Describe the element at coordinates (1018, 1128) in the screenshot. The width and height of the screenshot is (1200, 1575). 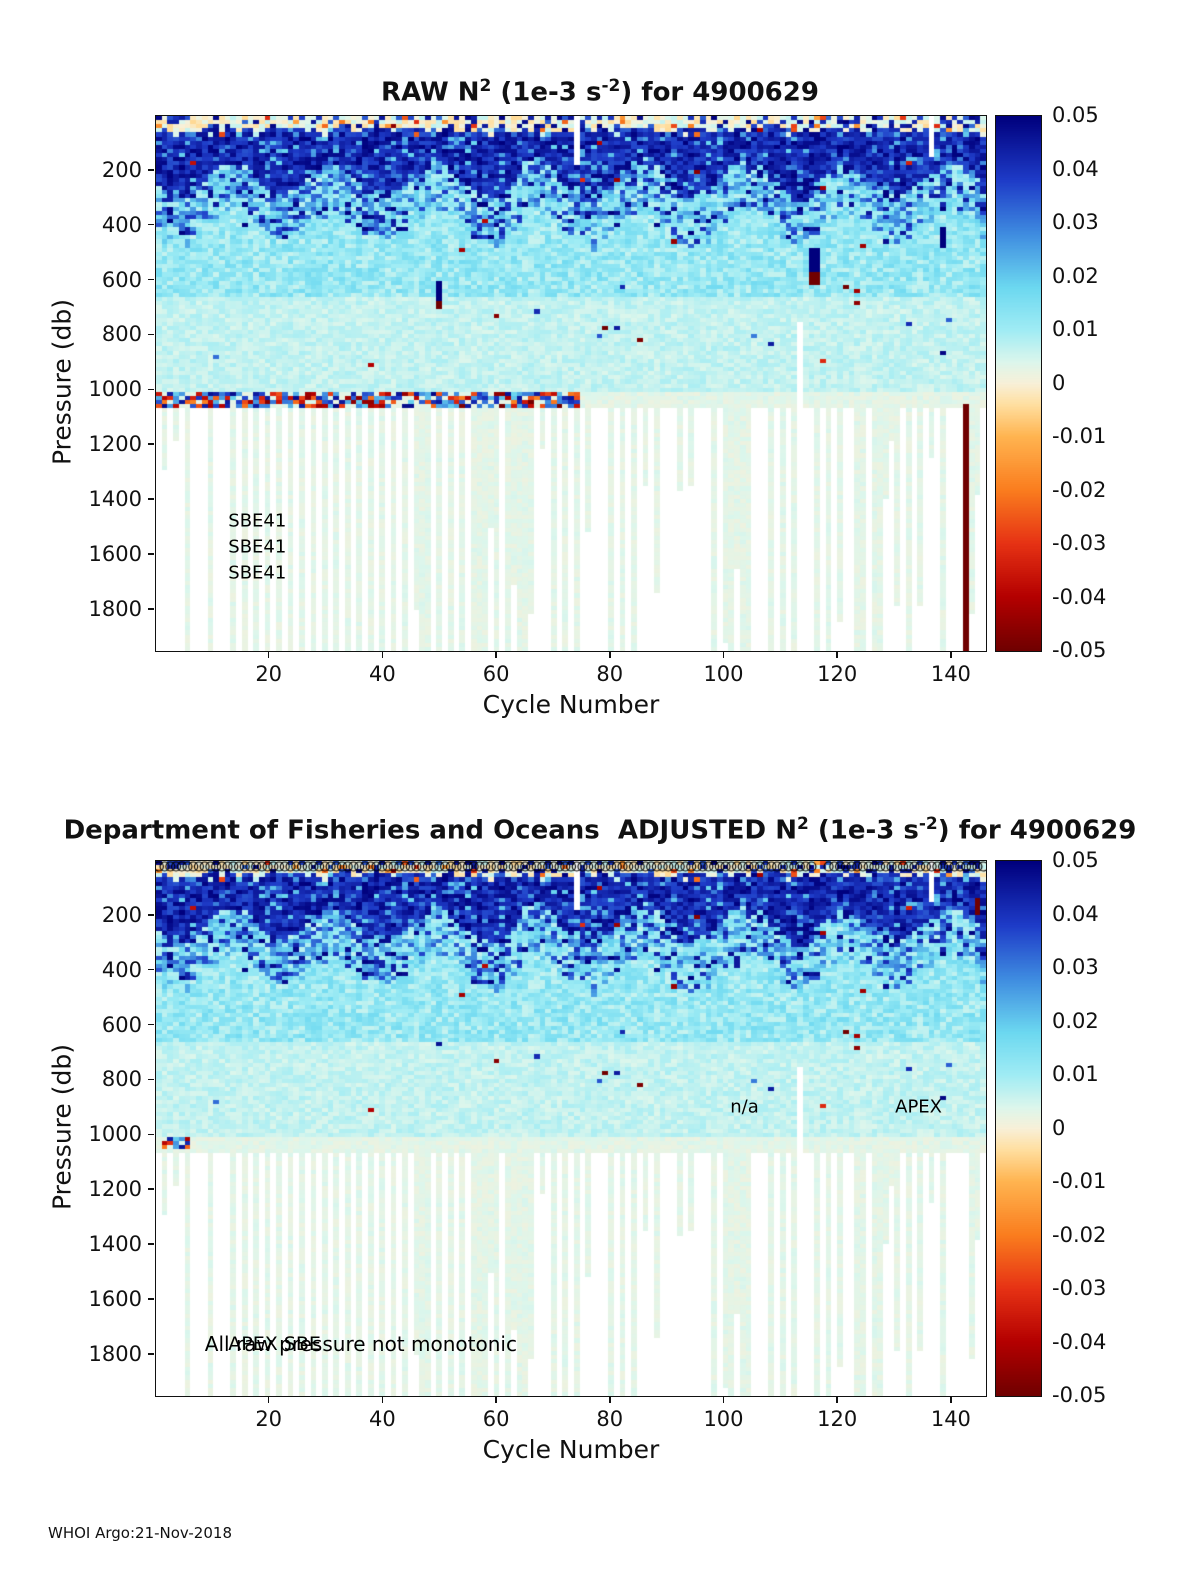
I see `adjusted-colorbar` at that location.